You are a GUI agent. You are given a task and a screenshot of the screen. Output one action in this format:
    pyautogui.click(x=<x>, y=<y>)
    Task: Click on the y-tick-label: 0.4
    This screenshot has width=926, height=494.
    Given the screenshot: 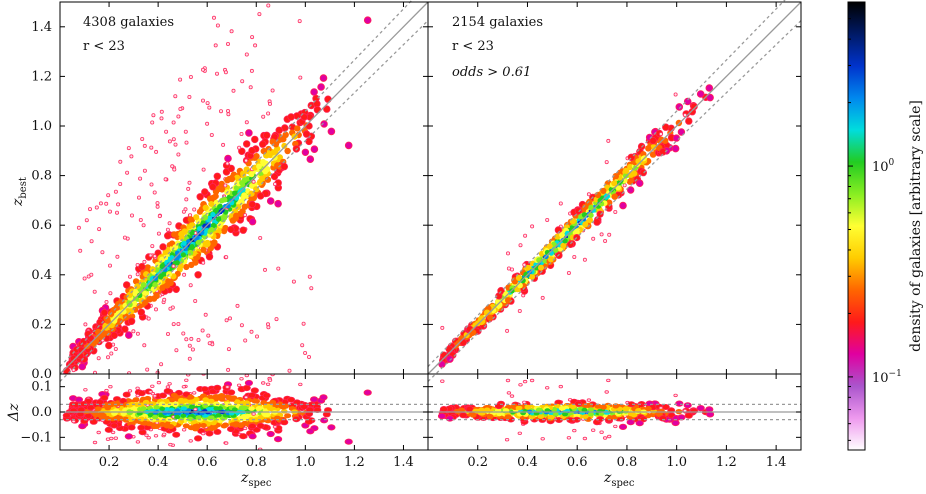 What is the action you would take?
    pyautogui.click(x=41, y=275)
    